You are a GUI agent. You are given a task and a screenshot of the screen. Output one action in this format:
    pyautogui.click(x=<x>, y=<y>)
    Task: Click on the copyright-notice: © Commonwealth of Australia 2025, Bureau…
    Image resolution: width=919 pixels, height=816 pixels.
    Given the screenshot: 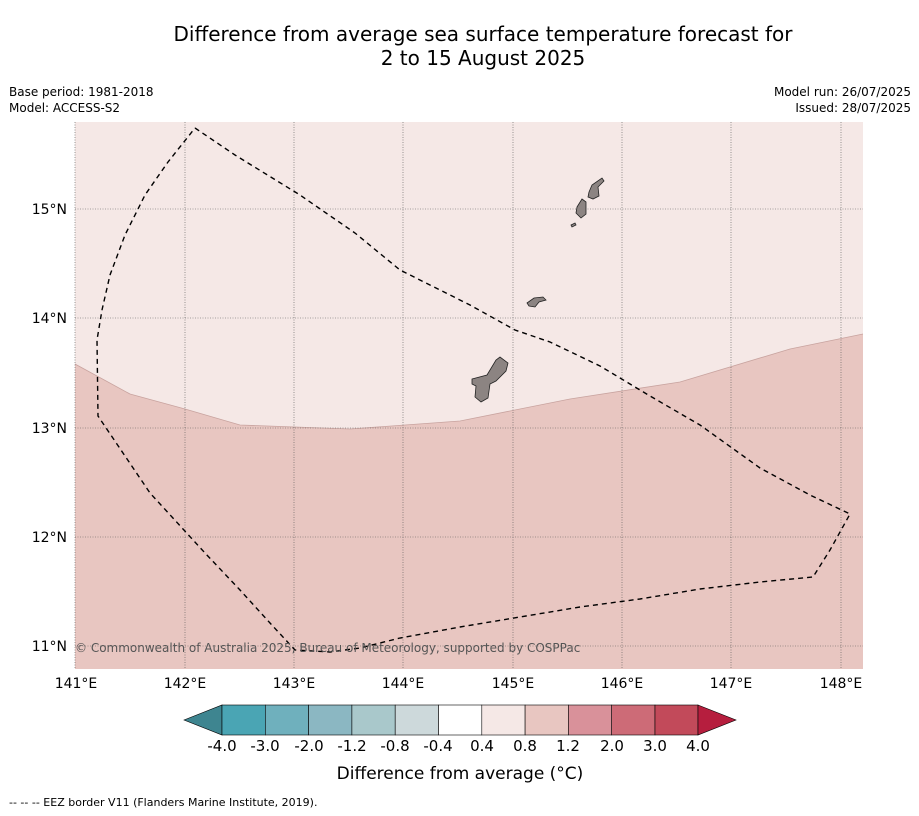 What is the action you would take?
    pyautogui.click(x=328, y=648)
    